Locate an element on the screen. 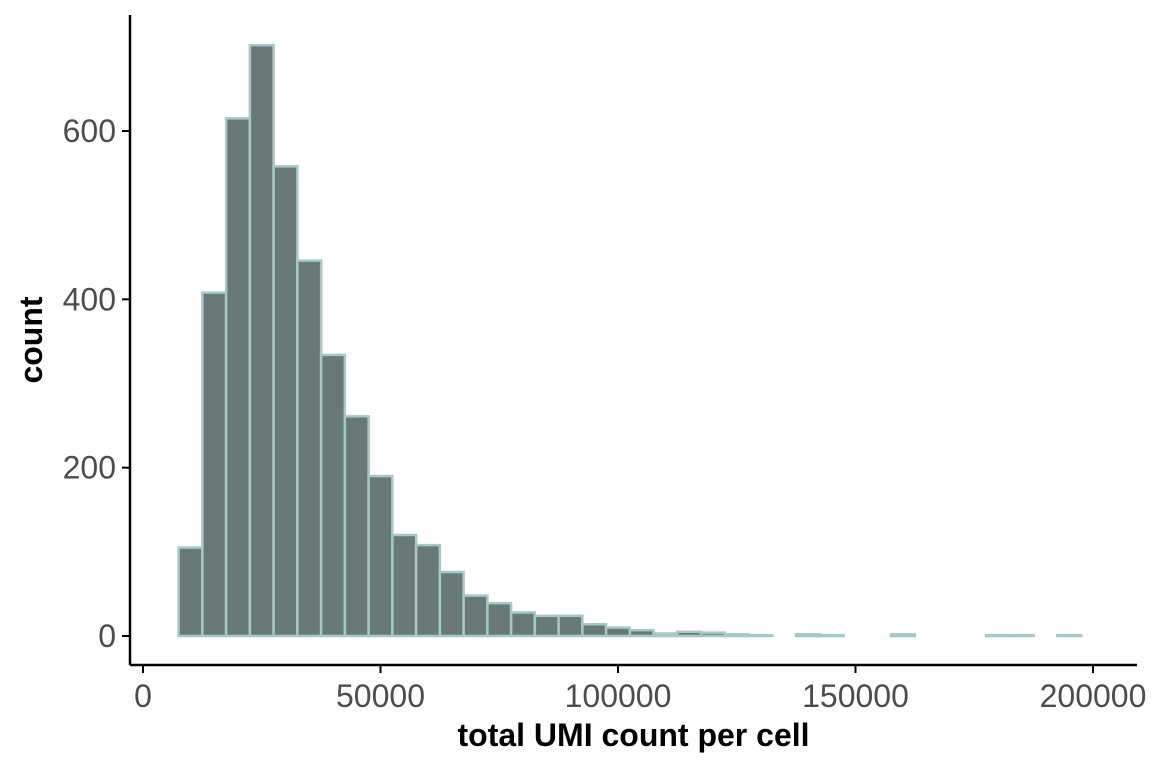 The width and height of the screenshot is (1152, 768). x-tick-label: 100000 is located at coordinates (618, 696).